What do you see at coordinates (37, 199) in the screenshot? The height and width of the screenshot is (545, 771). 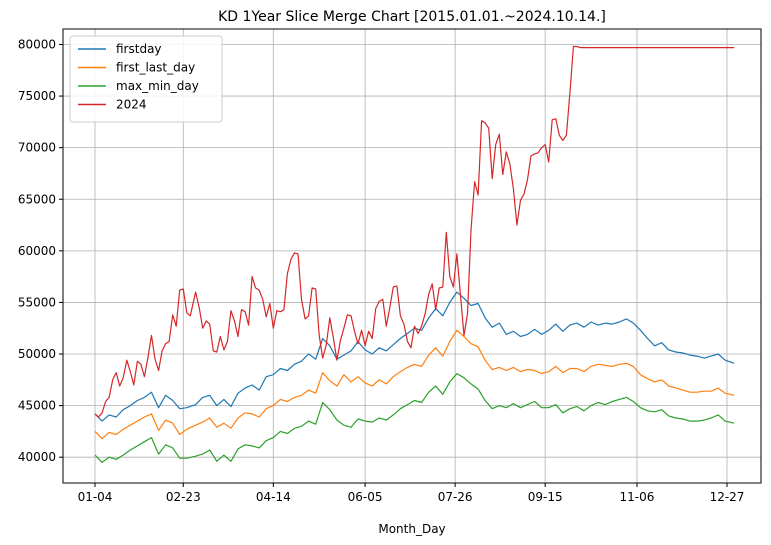 I see `y-tick-label: 65000` at bounding box center [37, 199].